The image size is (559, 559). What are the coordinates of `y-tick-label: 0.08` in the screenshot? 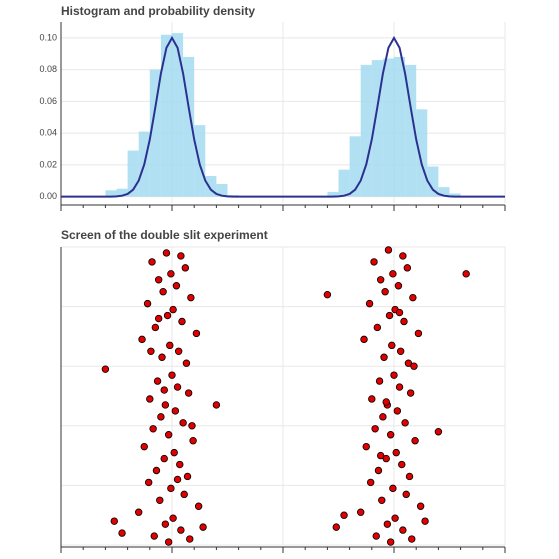 It's located at (48, 69).